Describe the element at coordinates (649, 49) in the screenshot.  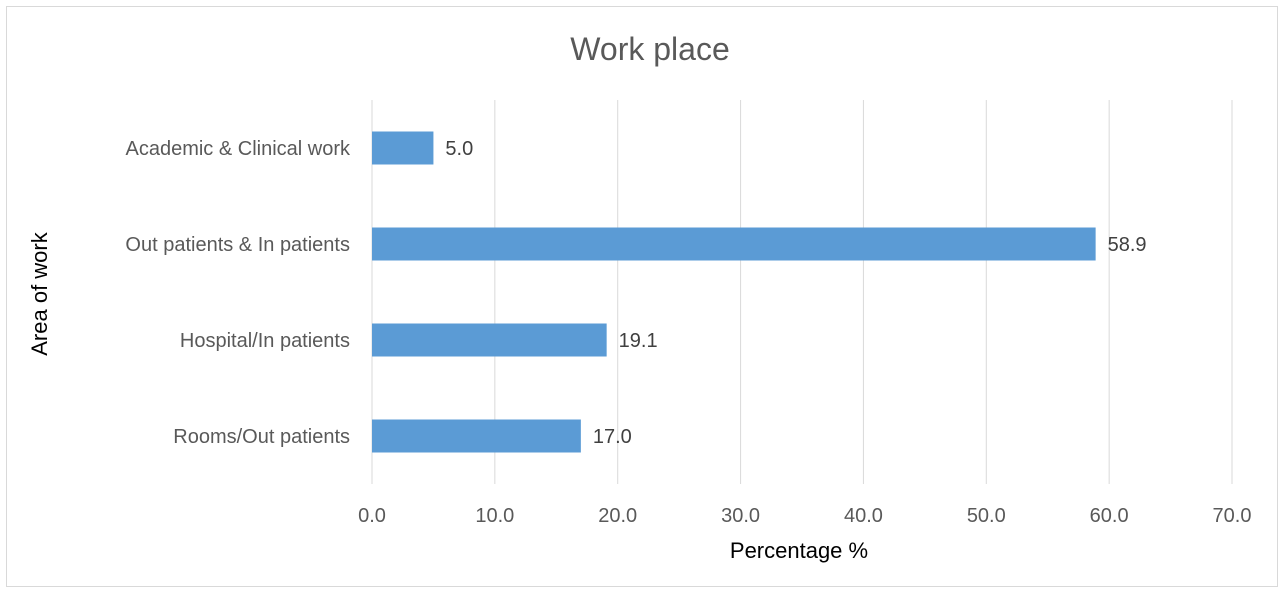
I see `chart-title: Work place` at that location.